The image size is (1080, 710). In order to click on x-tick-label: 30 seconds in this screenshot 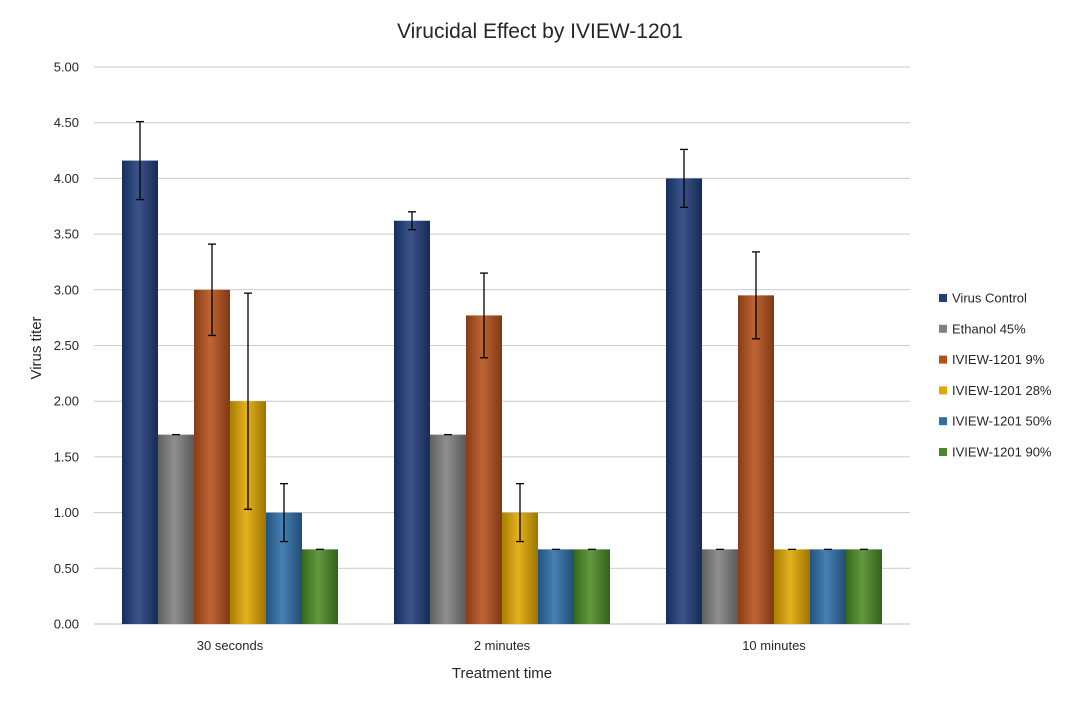, I will do `click(230, 645)`.